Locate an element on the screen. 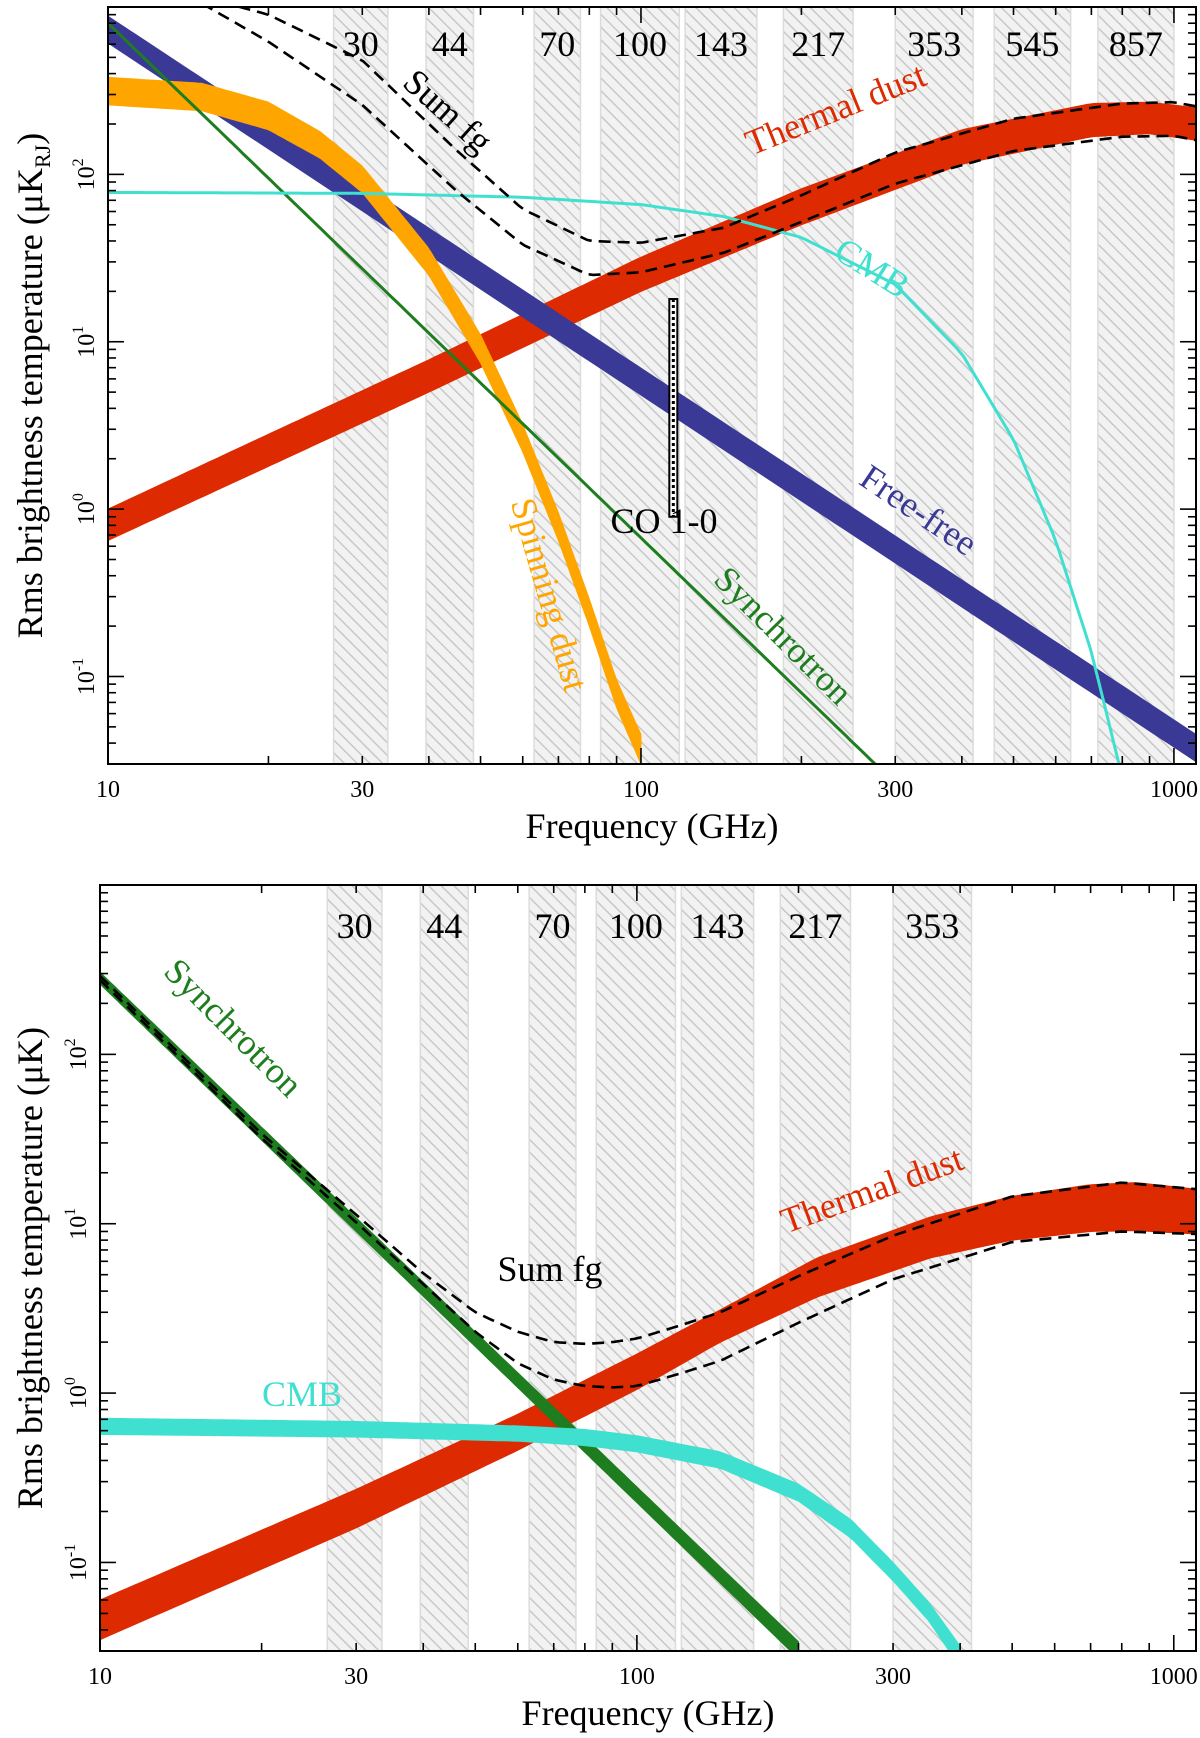  label-cmb: CMB is located at coordinates (302, 1394).